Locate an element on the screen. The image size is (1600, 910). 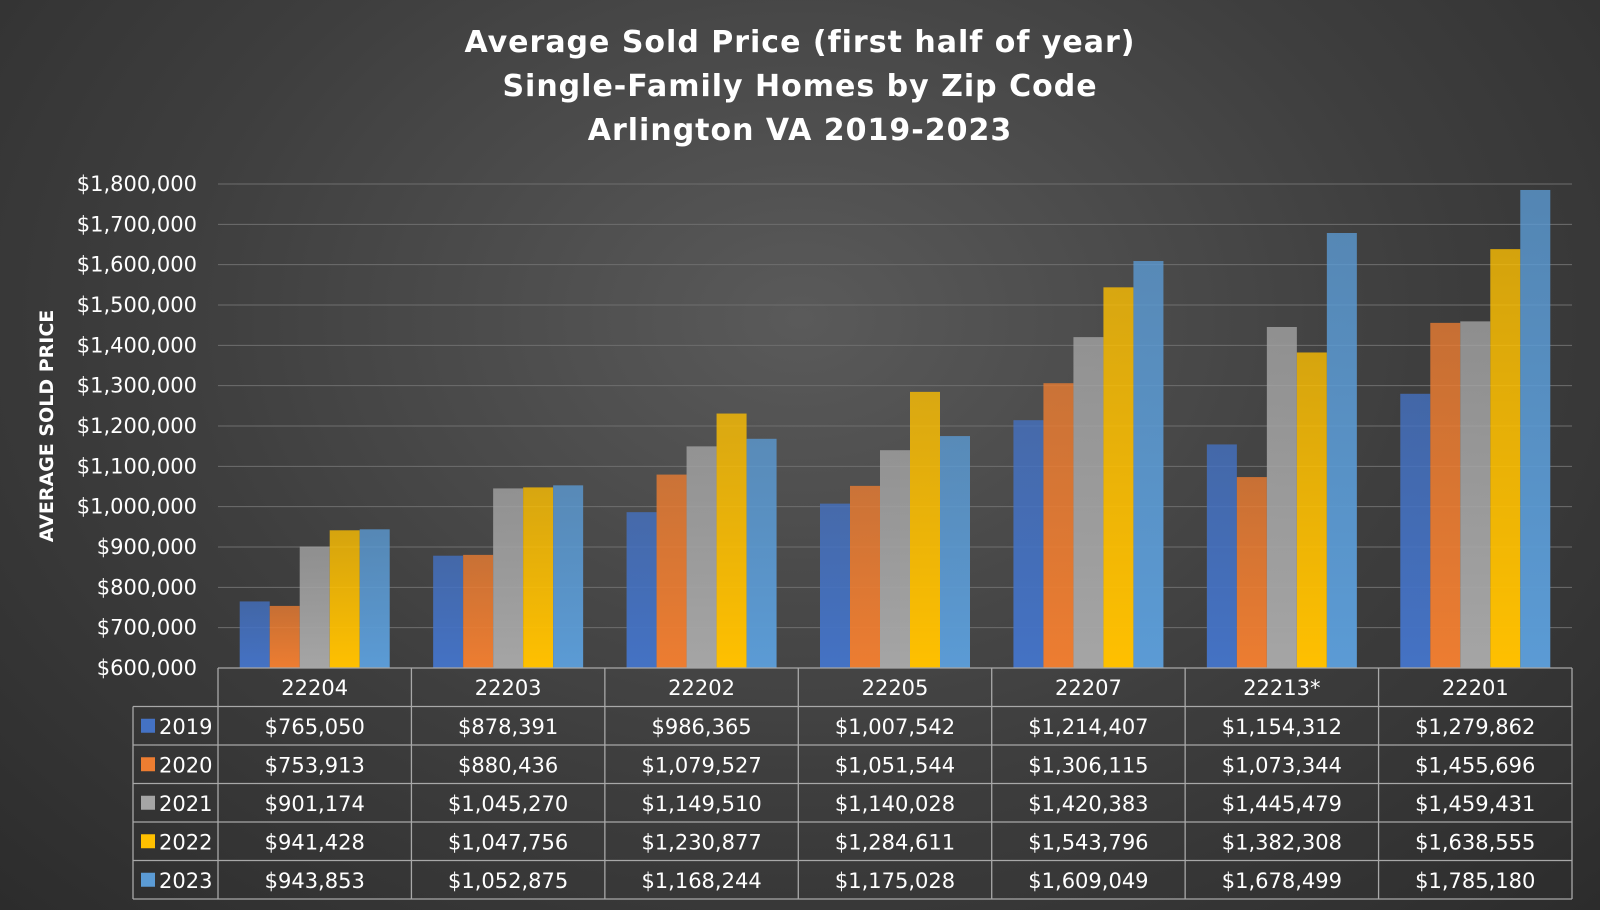
x-tick-label: 22213* is located at coordinates (1281, 688).